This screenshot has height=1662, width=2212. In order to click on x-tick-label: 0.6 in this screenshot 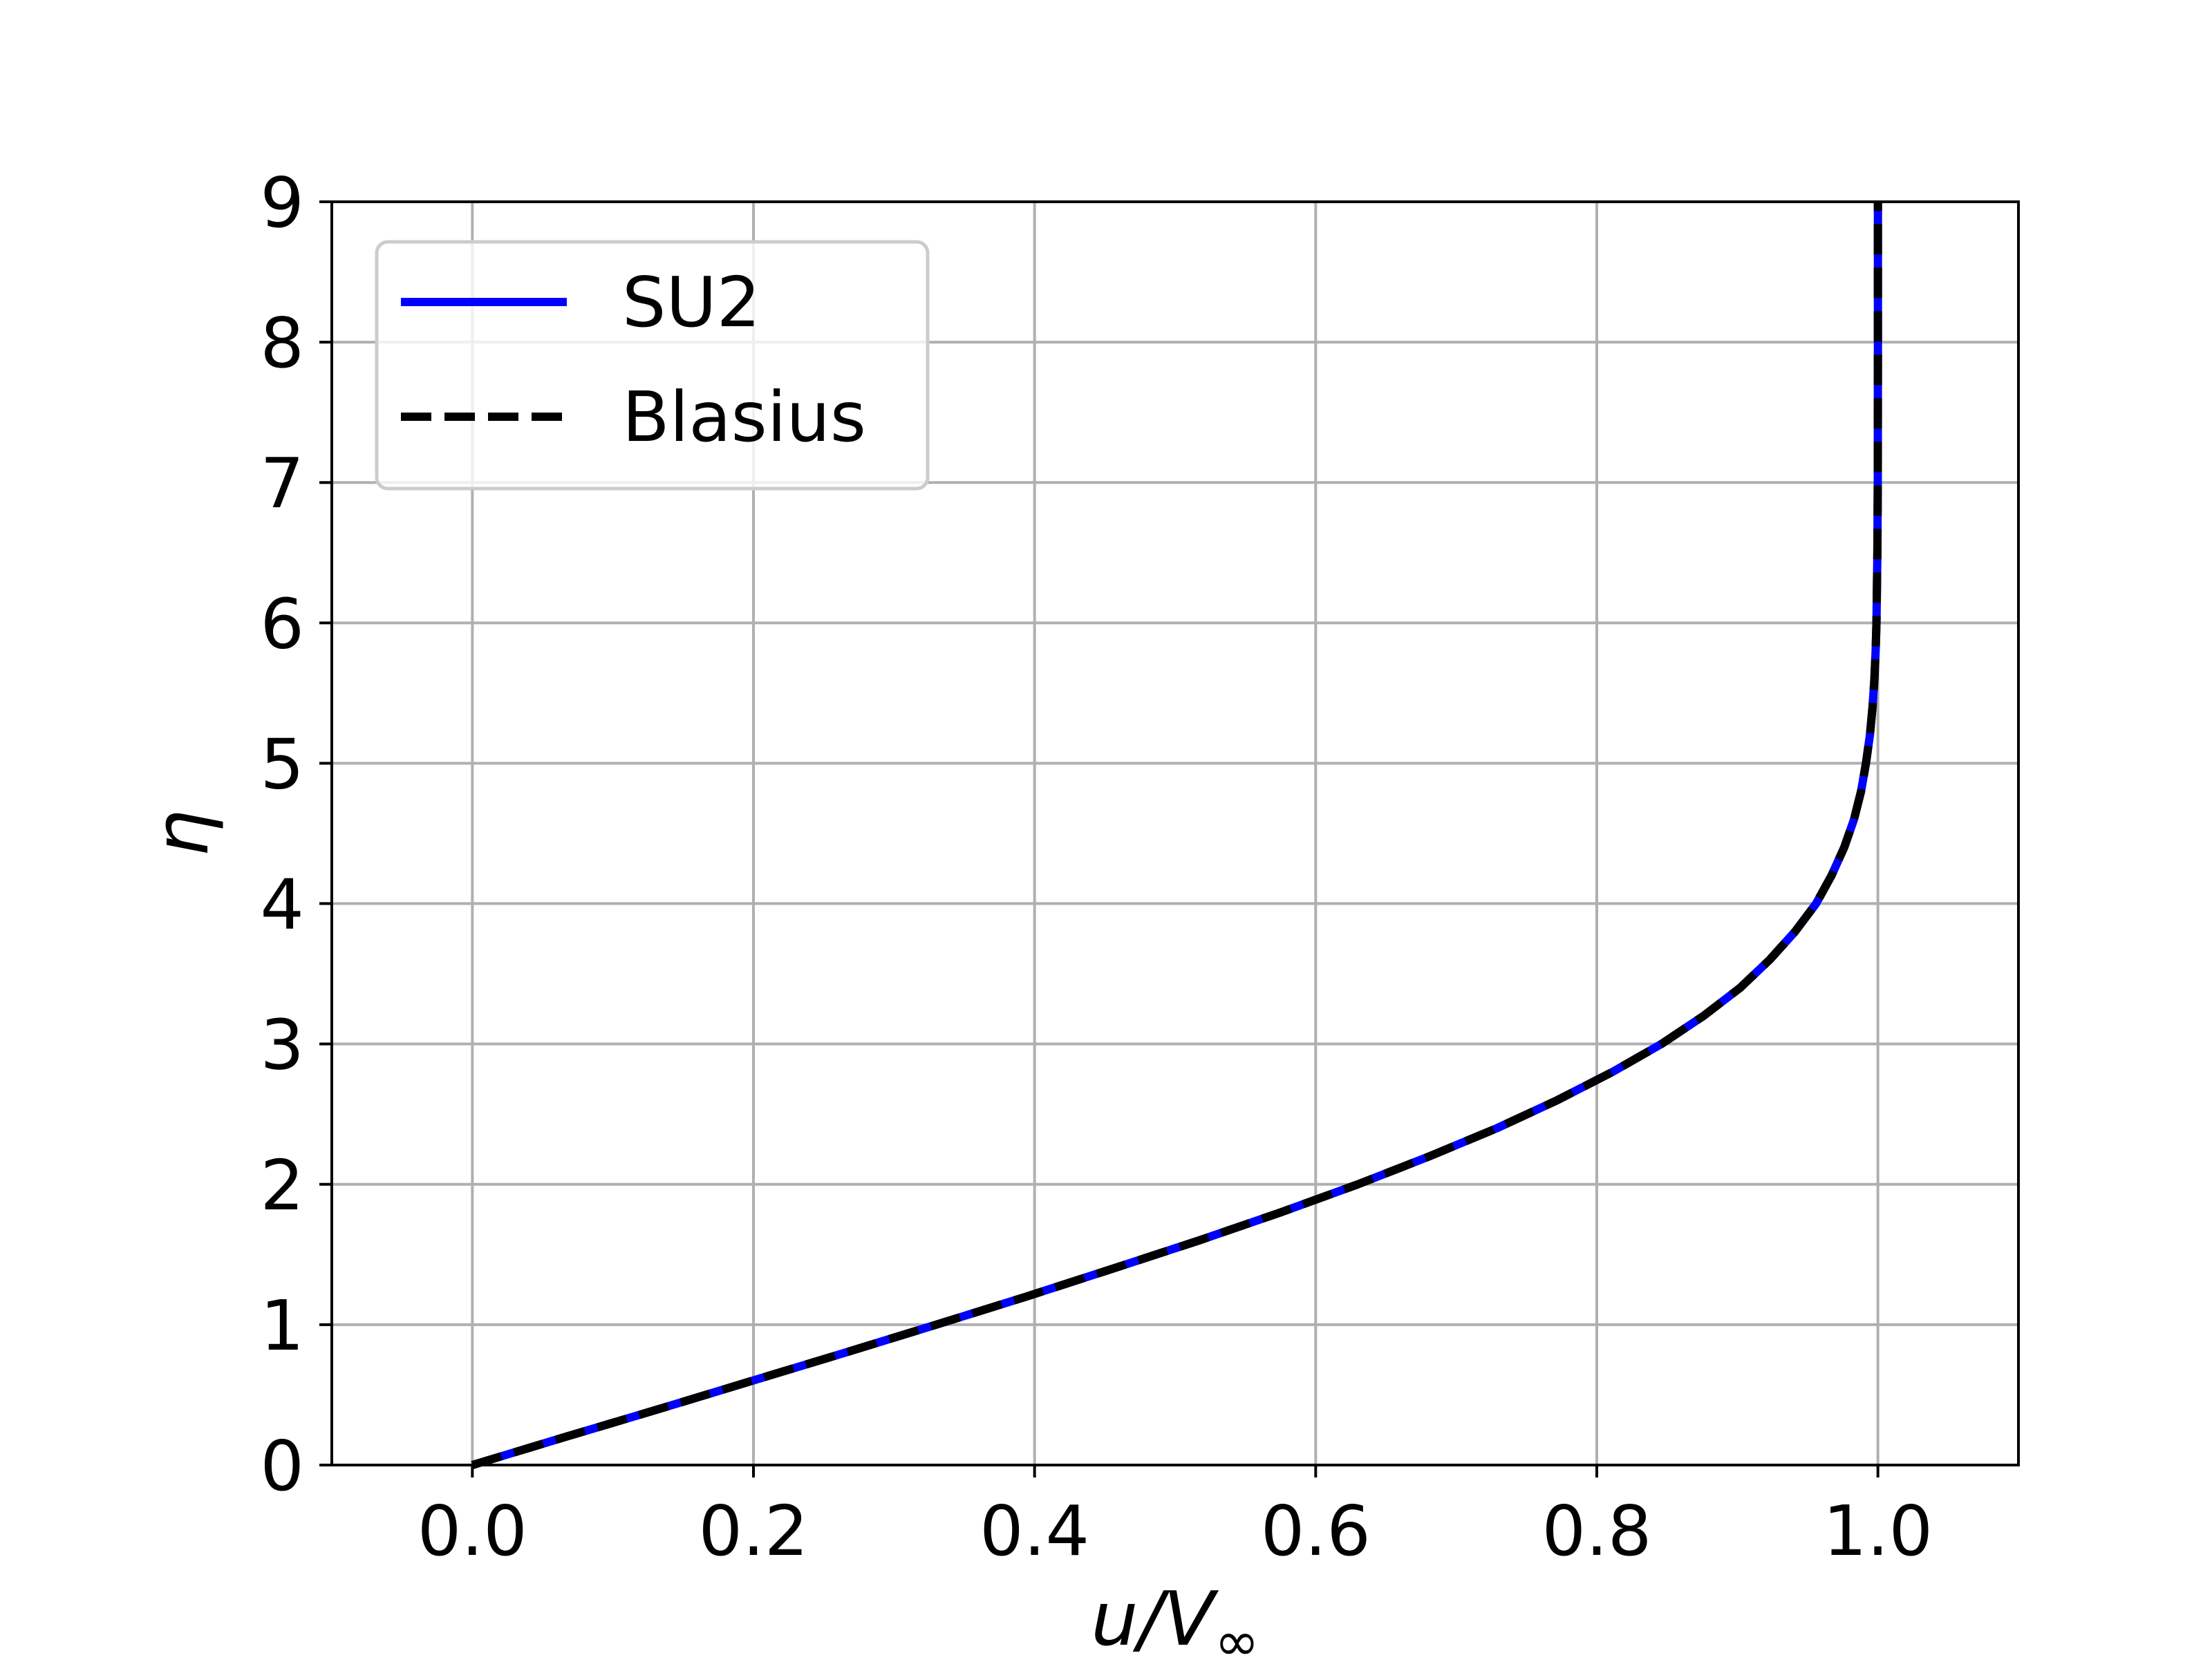, I will do `click(1316, 1531)`.